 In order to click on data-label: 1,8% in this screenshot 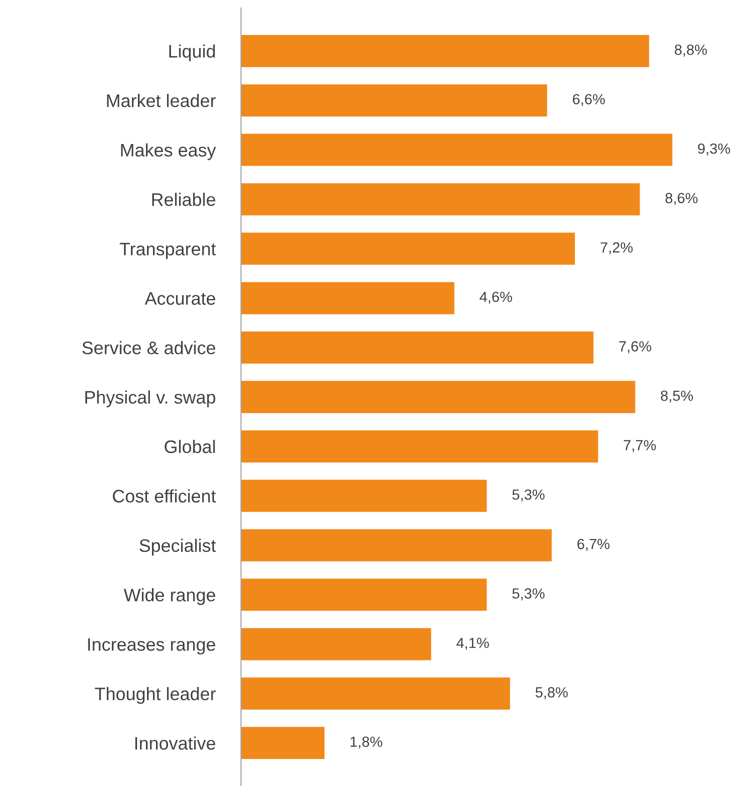, I will do `click(366, 742)`.